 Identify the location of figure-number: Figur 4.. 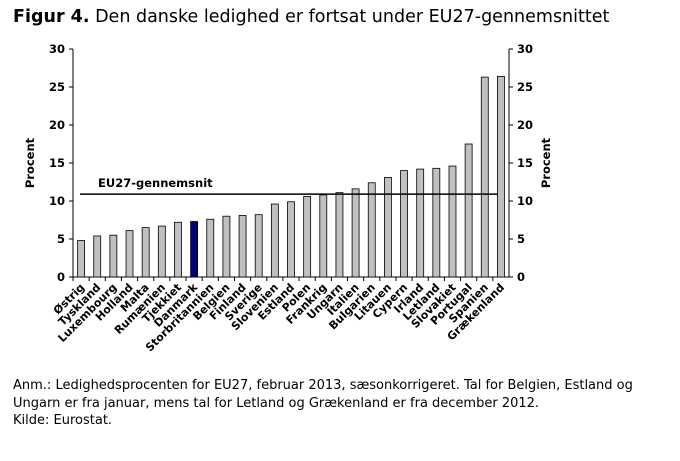
(51, 17).